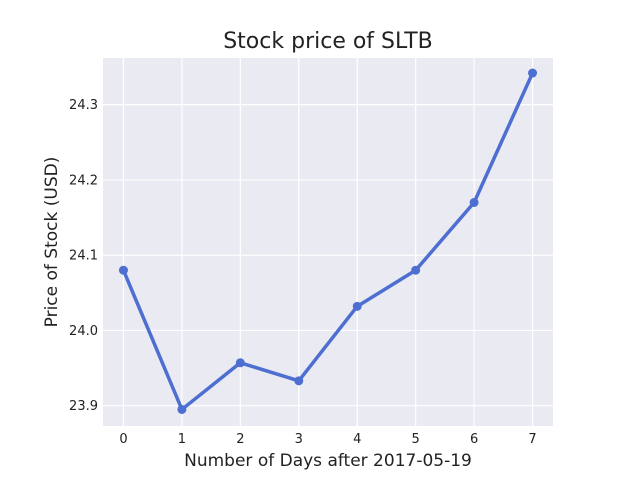 Image resolution: width=640 pixels, height=480 pixels. Describe the element at coordinates (532, 439) in the screenshot. I see `x-tick-label: 7` at that location.